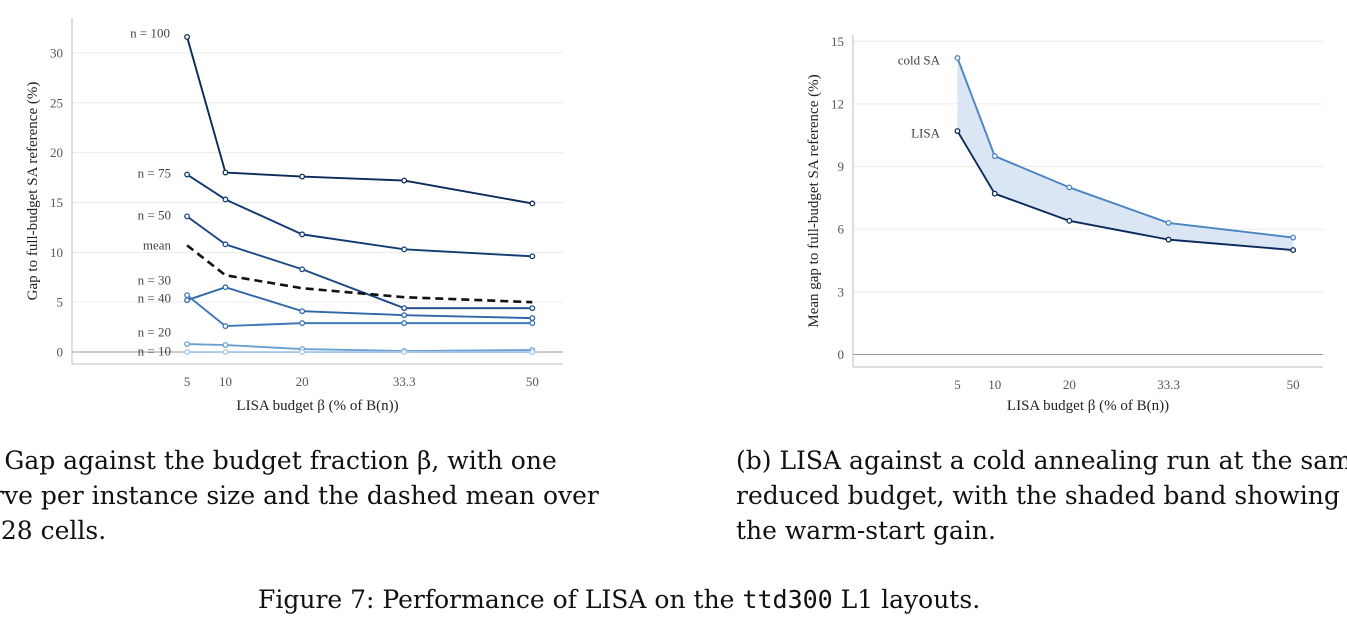 The width and height of the screenshot is (1347, 635). I want to click on series-label-cold-sa: cold SA, so click(919, 60).